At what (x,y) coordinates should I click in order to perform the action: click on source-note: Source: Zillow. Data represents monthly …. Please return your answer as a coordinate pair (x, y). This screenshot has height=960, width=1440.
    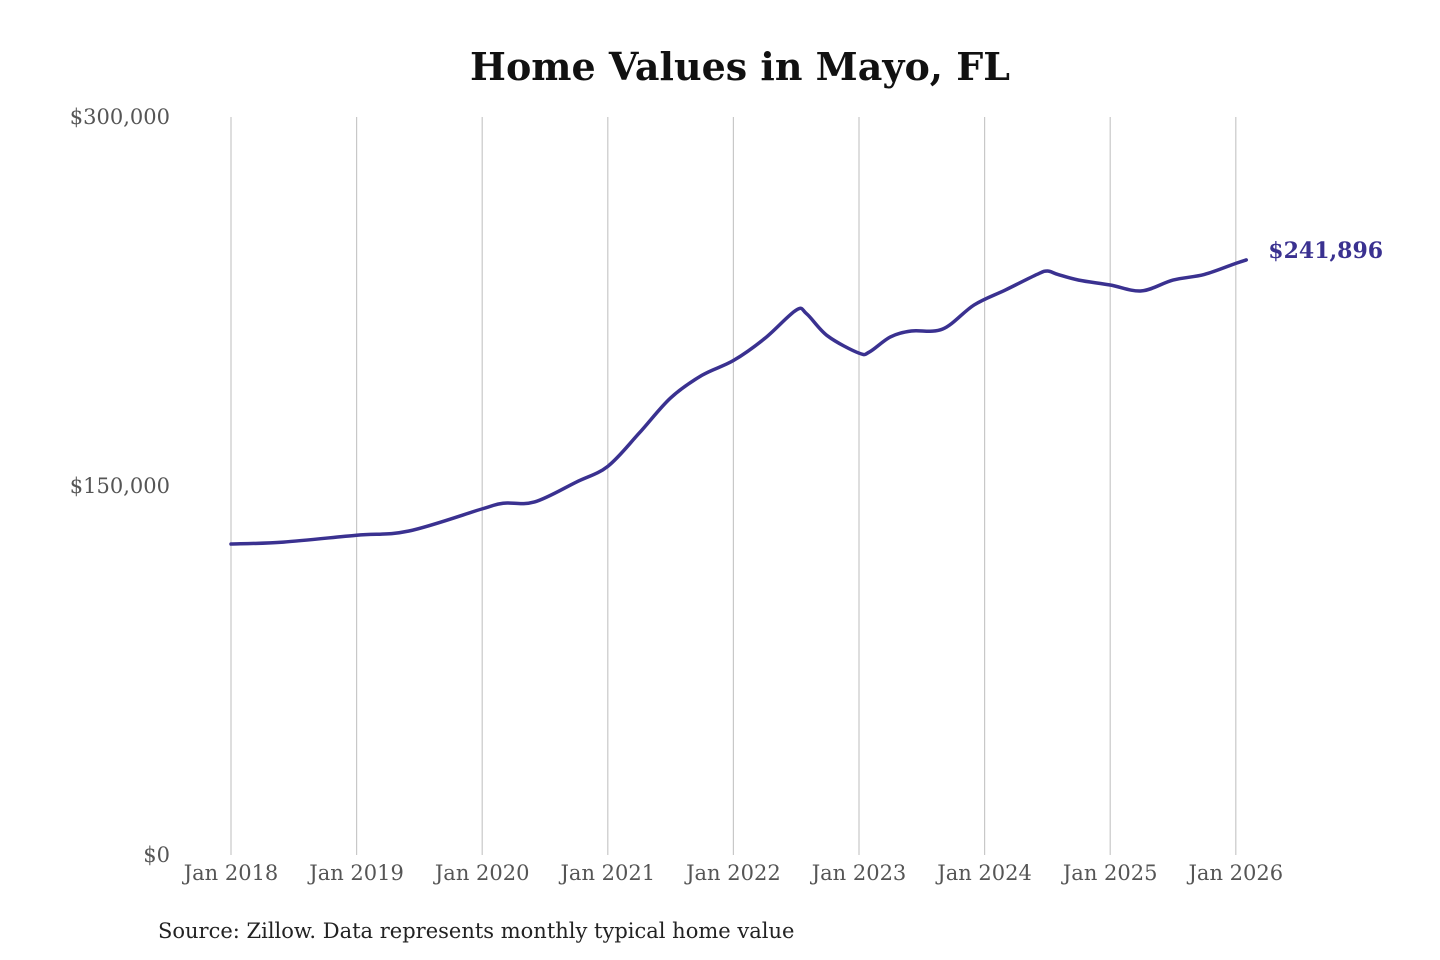
    Looking at the image, I should click on (476, 931).